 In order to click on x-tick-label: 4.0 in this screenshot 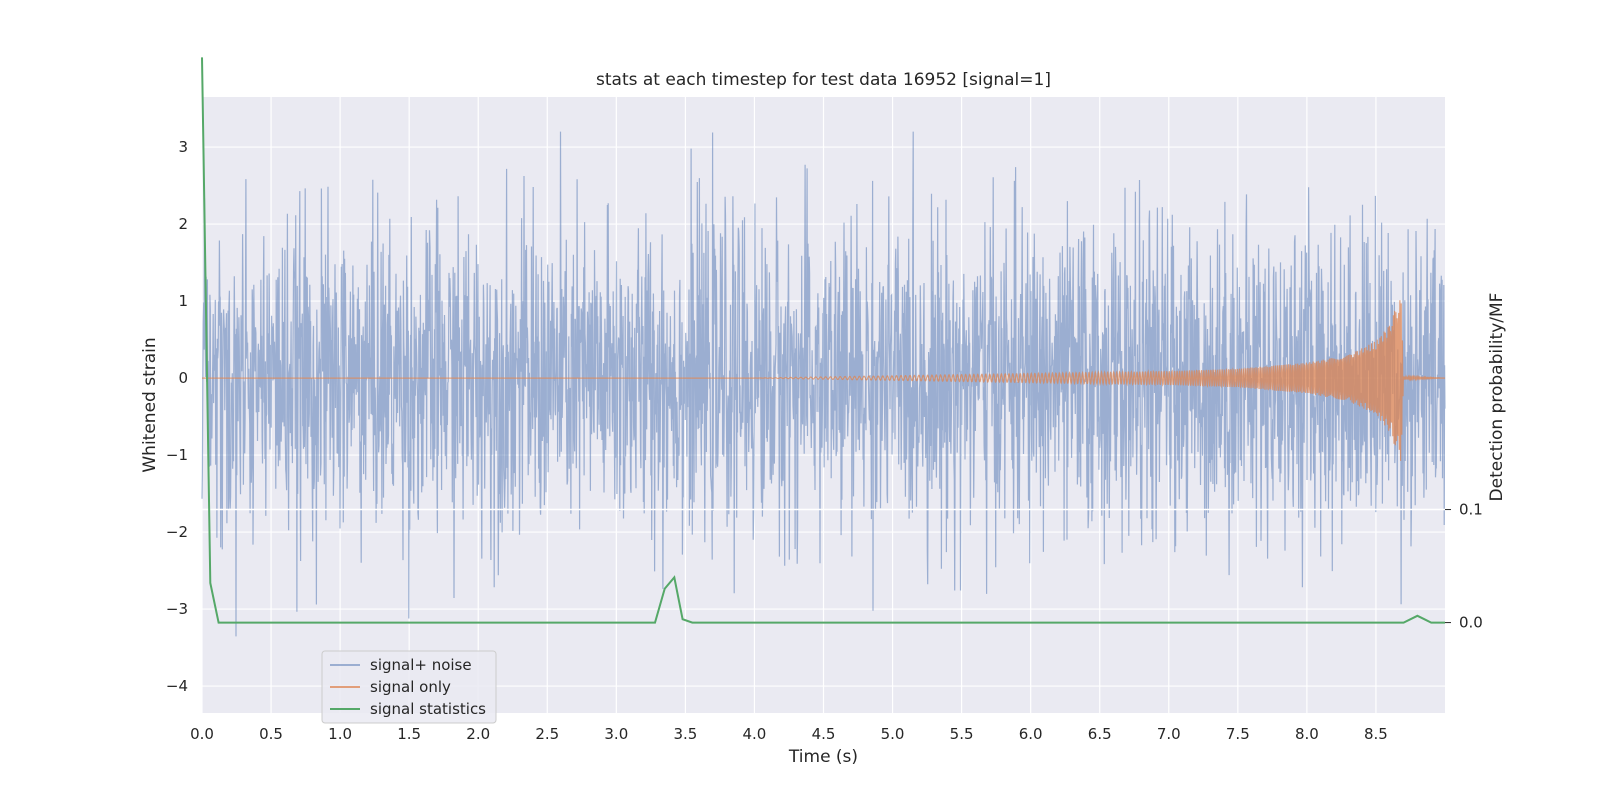, I will do `click(755, 734)`.